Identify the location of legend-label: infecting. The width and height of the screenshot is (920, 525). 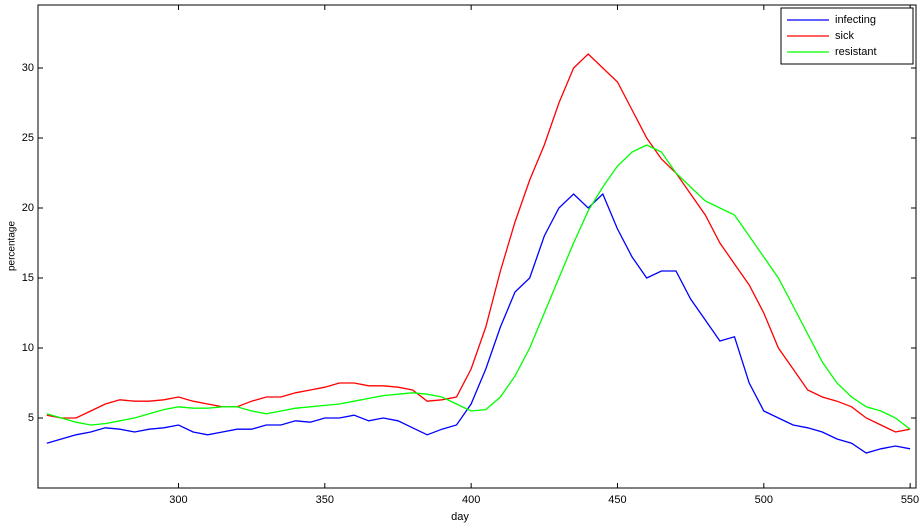
(855, 20).